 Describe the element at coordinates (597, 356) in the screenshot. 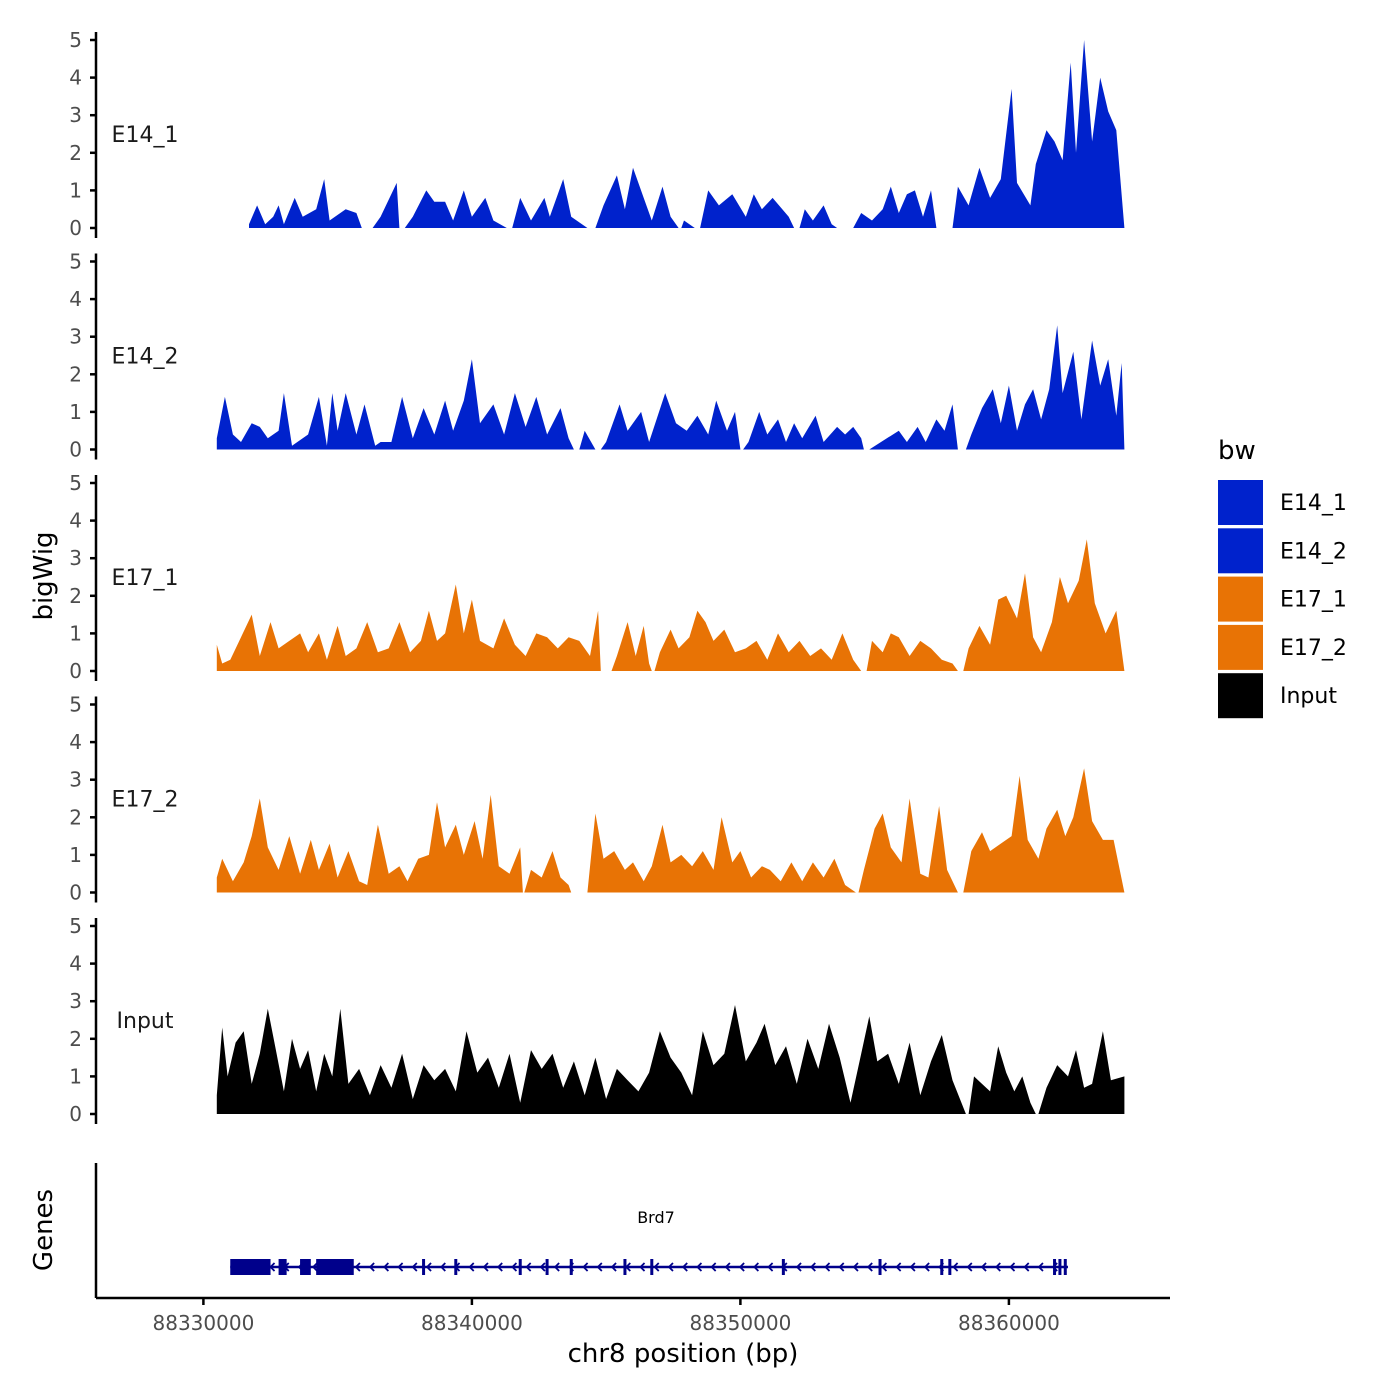

I see `panel-e14-2: 0 1 2 3 4 5 E14_2` at that location.